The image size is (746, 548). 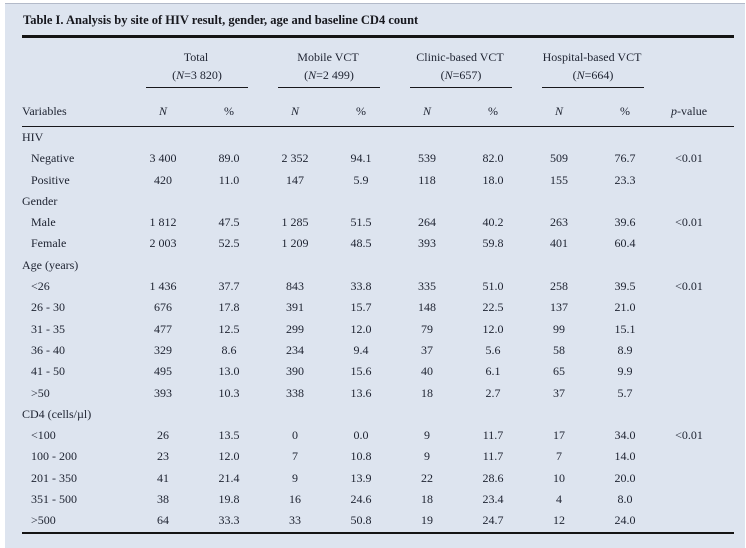 I want to click on table-row: 201 - 350 41 21.4 9 13.9 22 28.6 10 20.0, so click(x=378, y=478).